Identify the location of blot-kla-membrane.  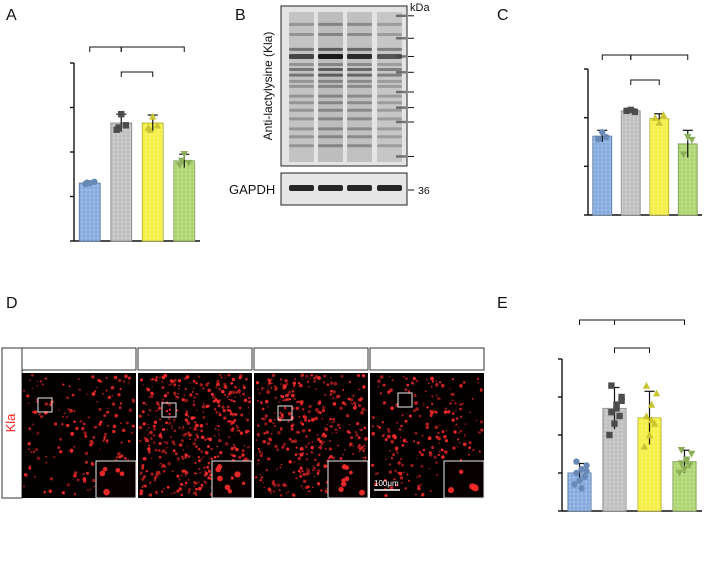
(344, 86).